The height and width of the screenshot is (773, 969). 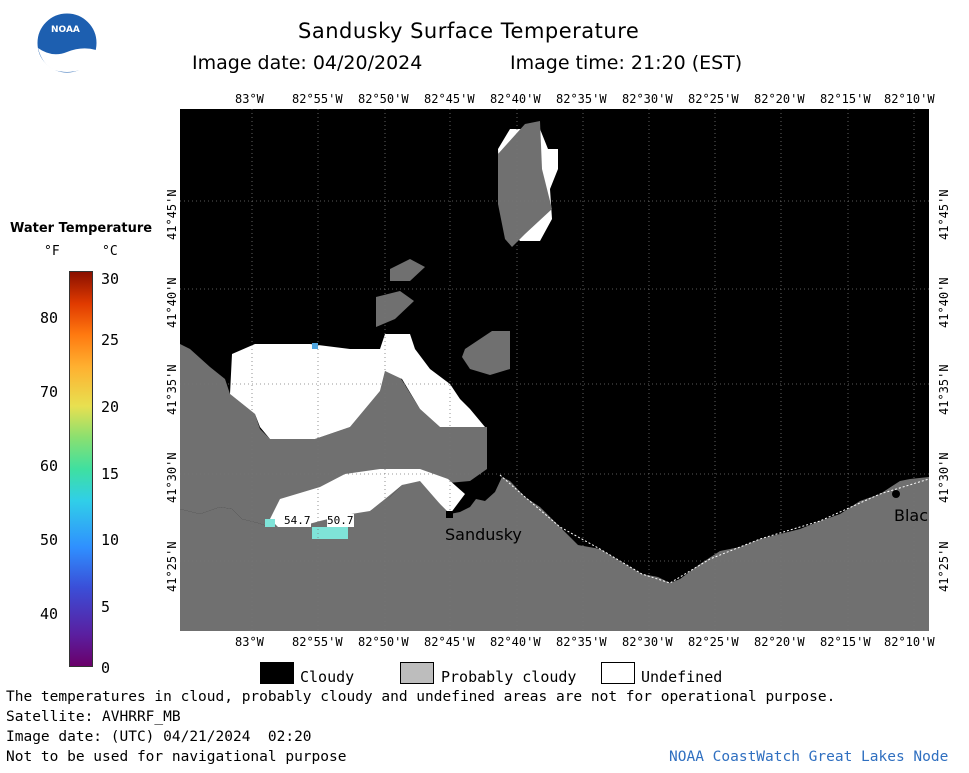 I want to click on scale-f-tick: 60, so click(x=49, y=466).